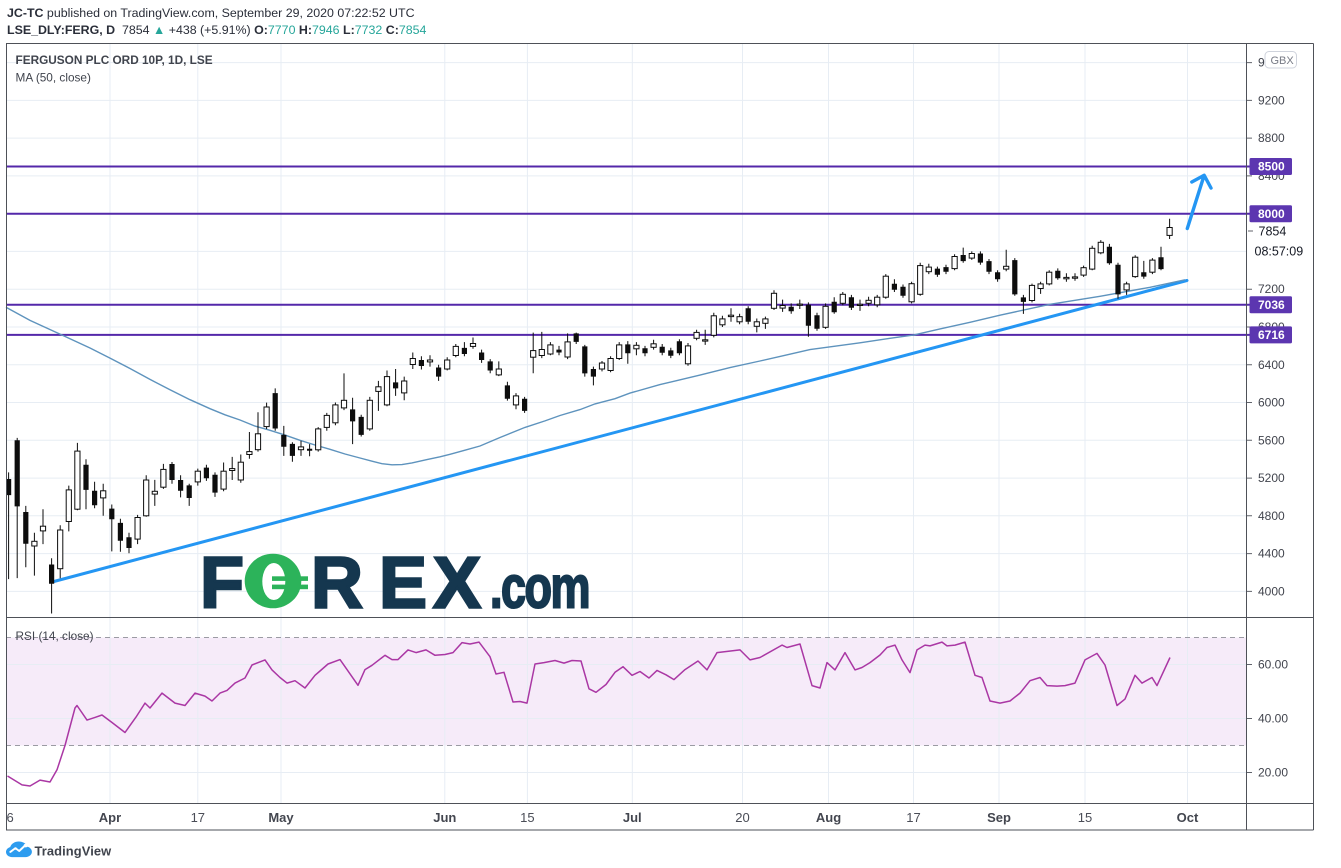 This screenshot has width=1341, height=868. What do you see at coordinates (1279, 252) in the screenshot?
I see `svg-text: 08:57:09` at bounding box center [1279, 252].